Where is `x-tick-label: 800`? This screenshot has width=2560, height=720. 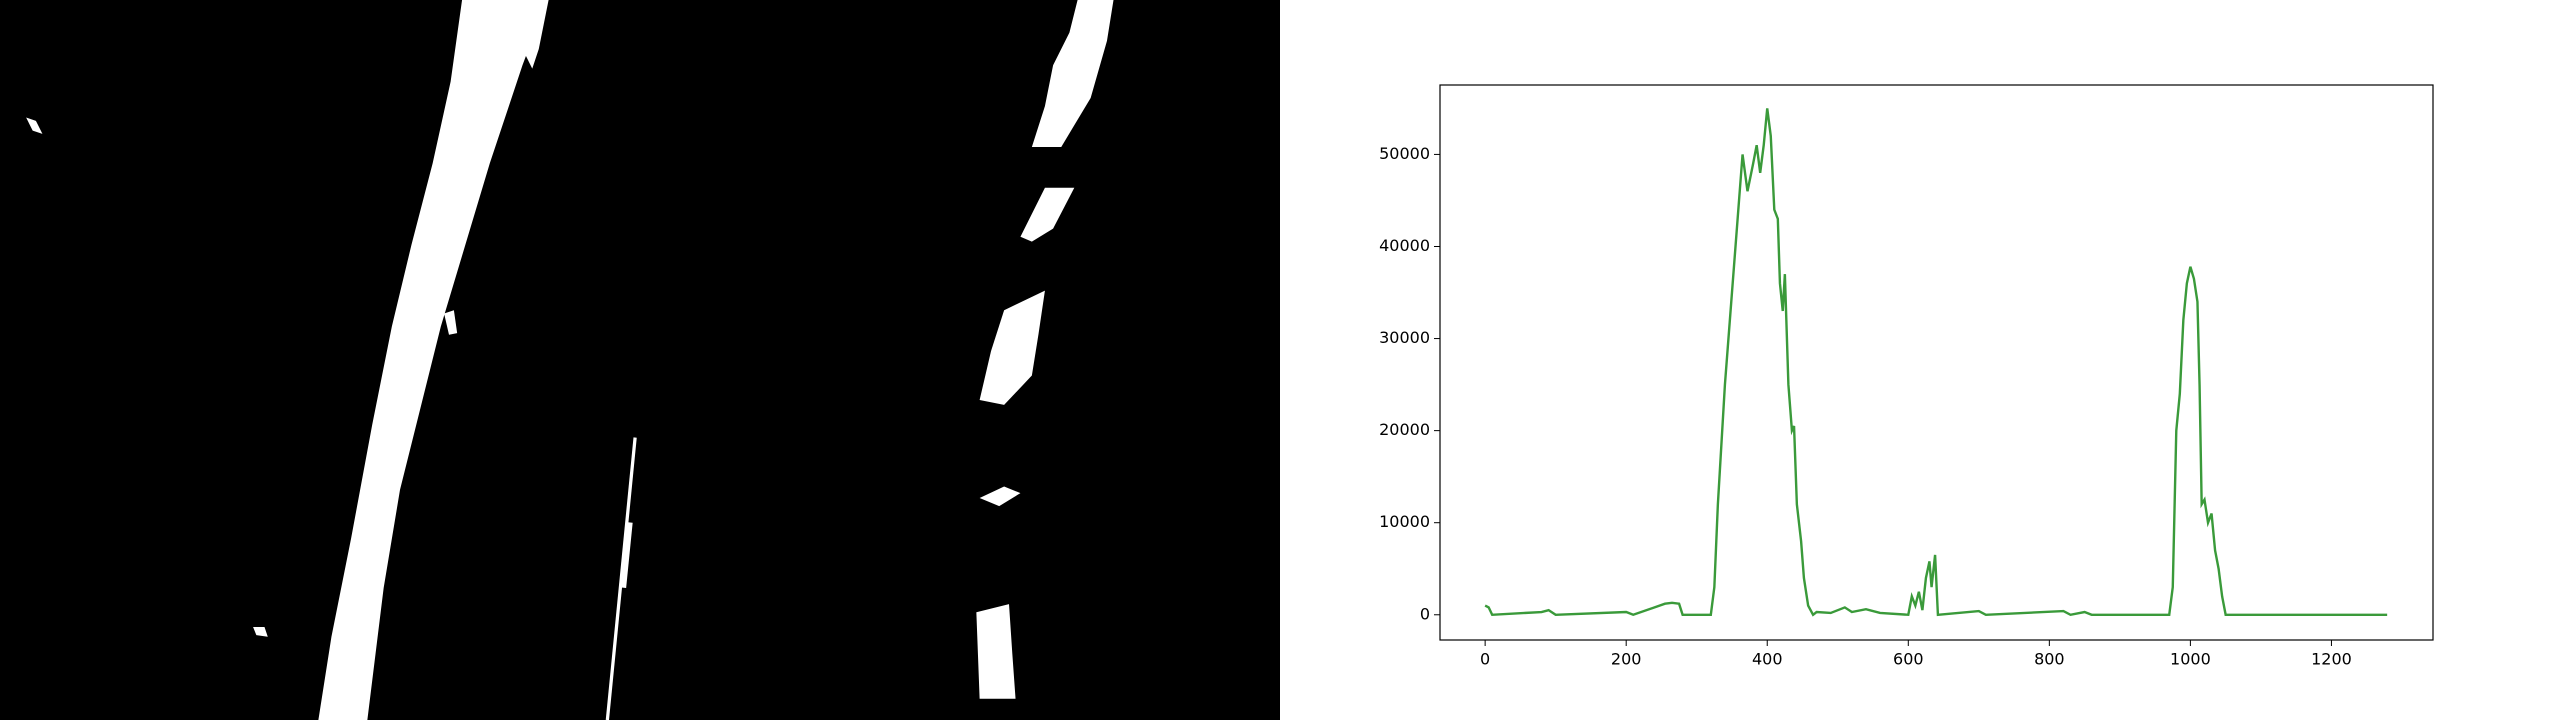
x-tick-label: 800 is located at coordinates (2049, 659).